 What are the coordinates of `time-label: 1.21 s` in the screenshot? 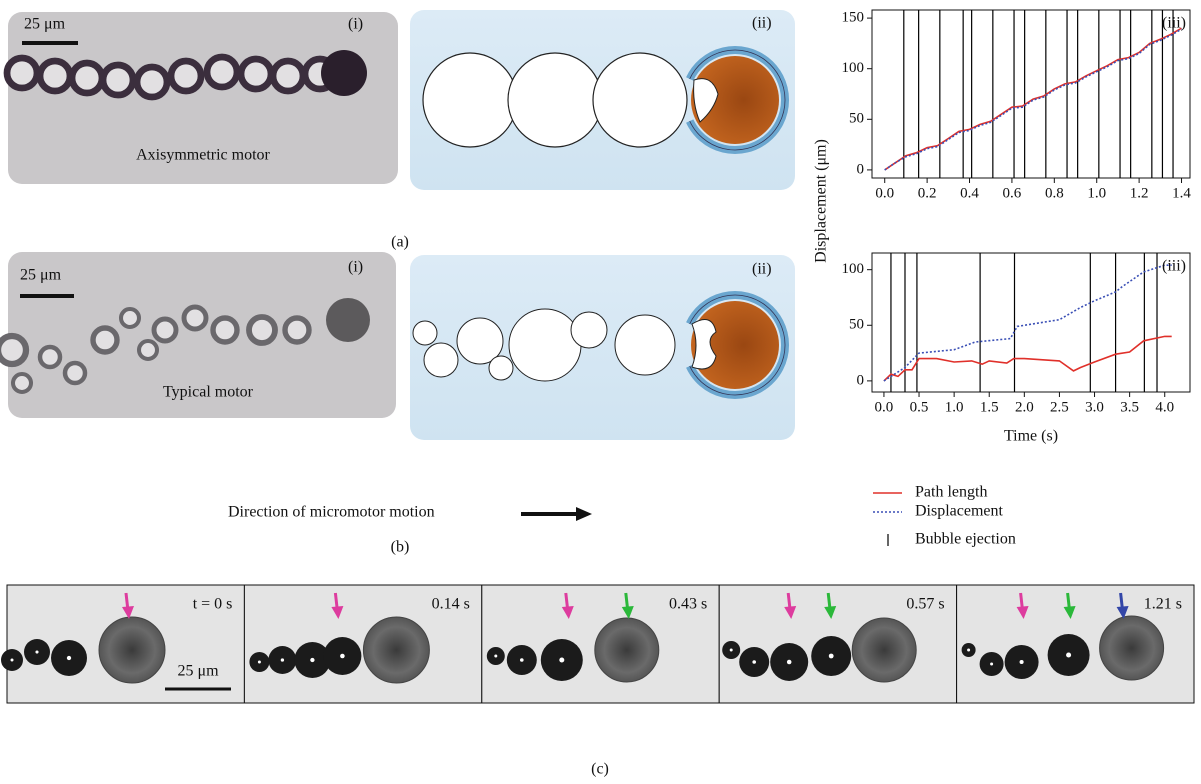 It's located at (1163, 604).